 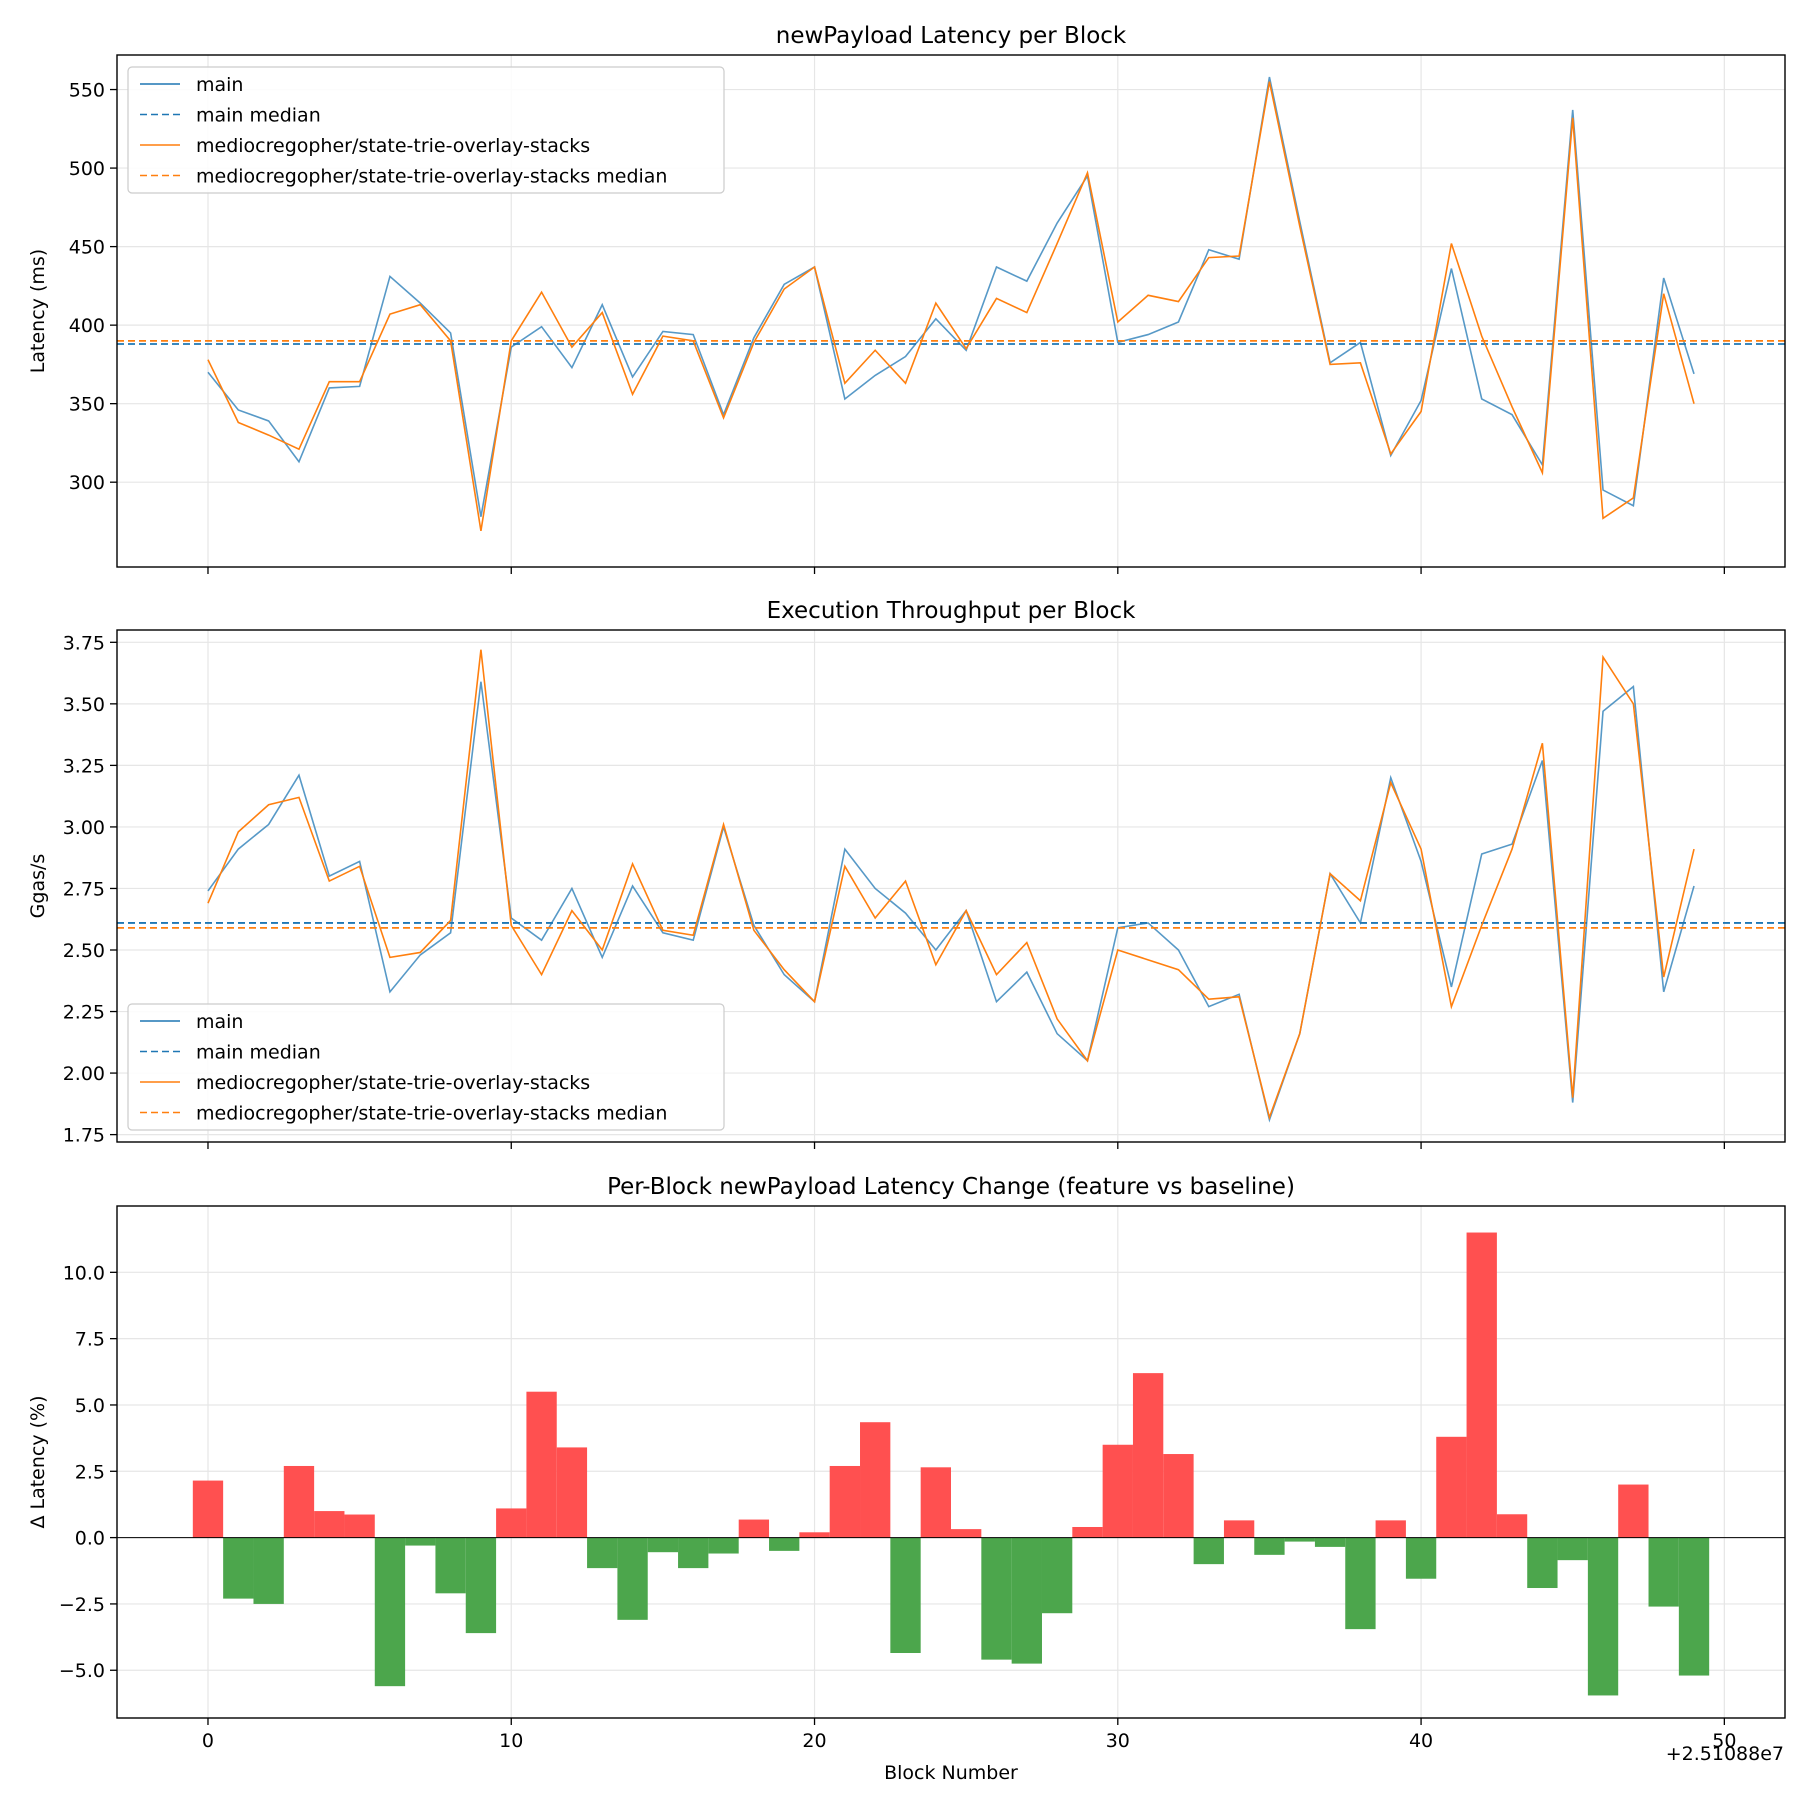 What do you see at coordinates (84, 889) in the screenshot?
I see `y-tick-label: 2.75` at bounding box center [84, 889].